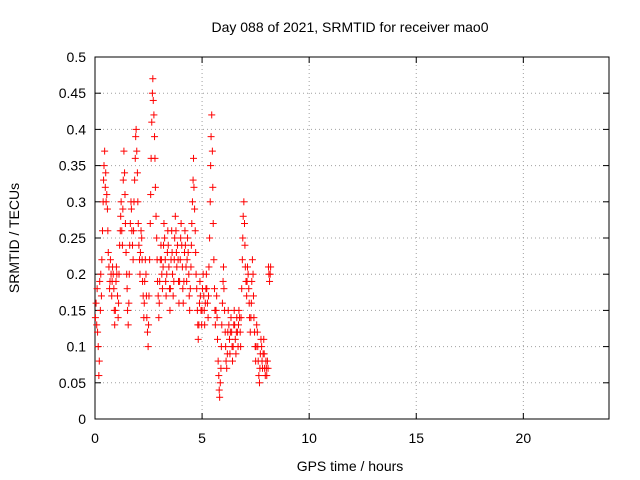 Image resolution: width=640 pixels, height=480 pixels. I want to click on y-tick-label: 0.2, so click(77, 274).